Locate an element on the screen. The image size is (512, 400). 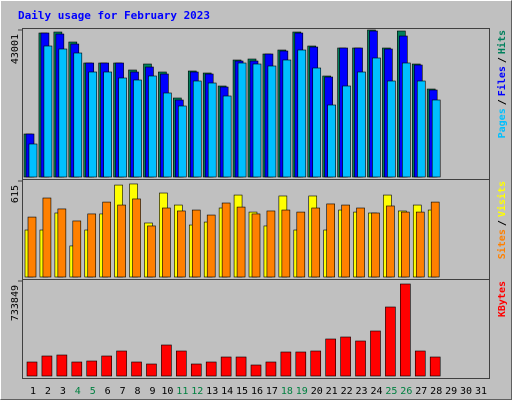
x-tick-label: 2 is located at coordinates (48, 391).